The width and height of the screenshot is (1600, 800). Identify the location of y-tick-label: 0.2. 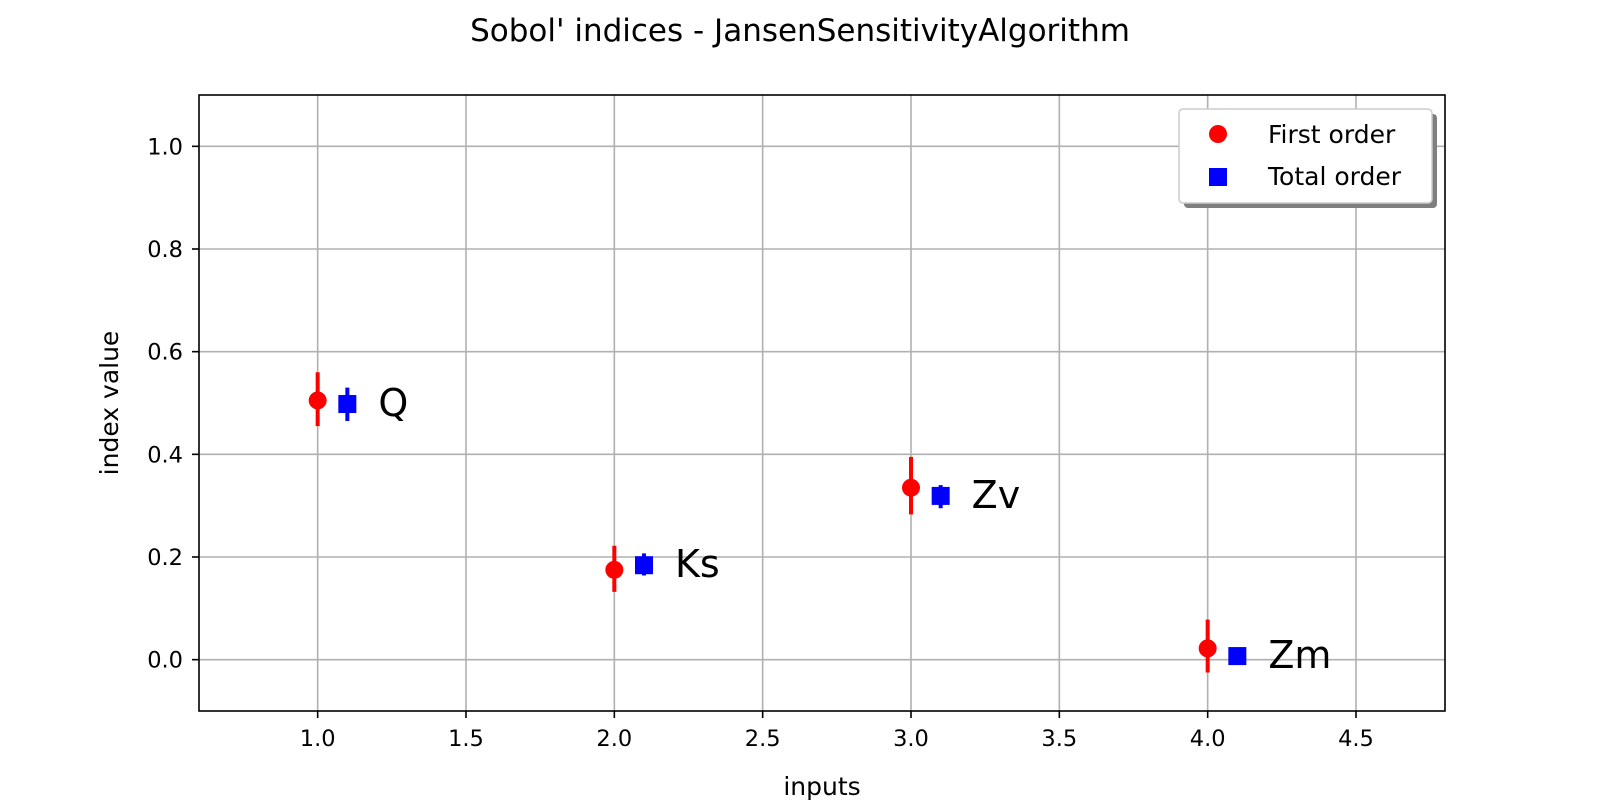
(165, 558).